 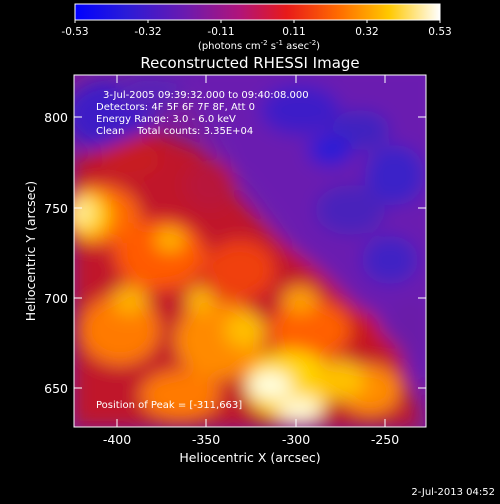 What do you see at coordinates (385, 439) in the screenshot?
I see `x-tick-label: -250` at bounding box center [385, 439].